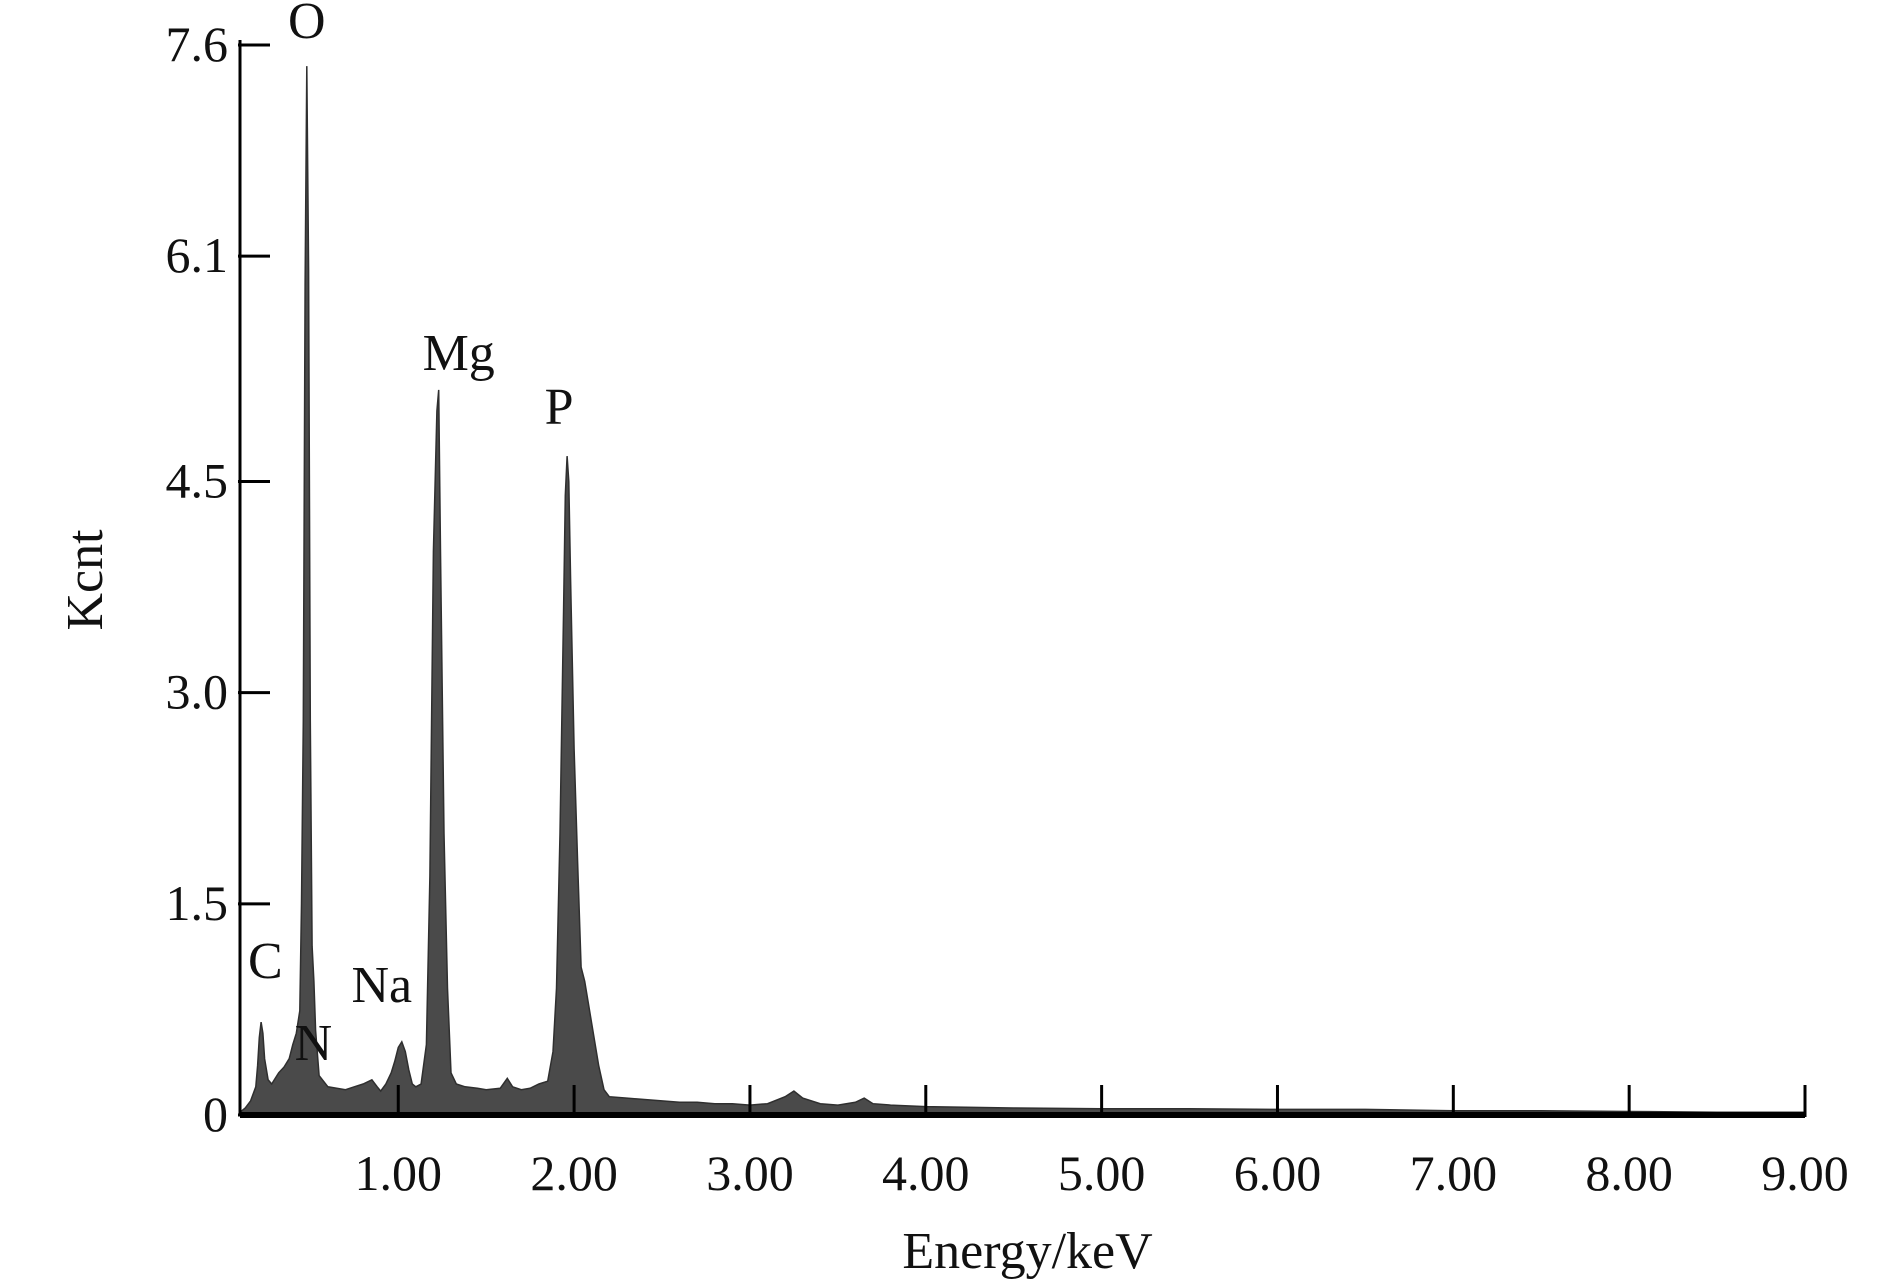 This screenshot has height=1286, width=1890. I want to click on x-tick-label-6: 7.00, so click(1454, 1173).